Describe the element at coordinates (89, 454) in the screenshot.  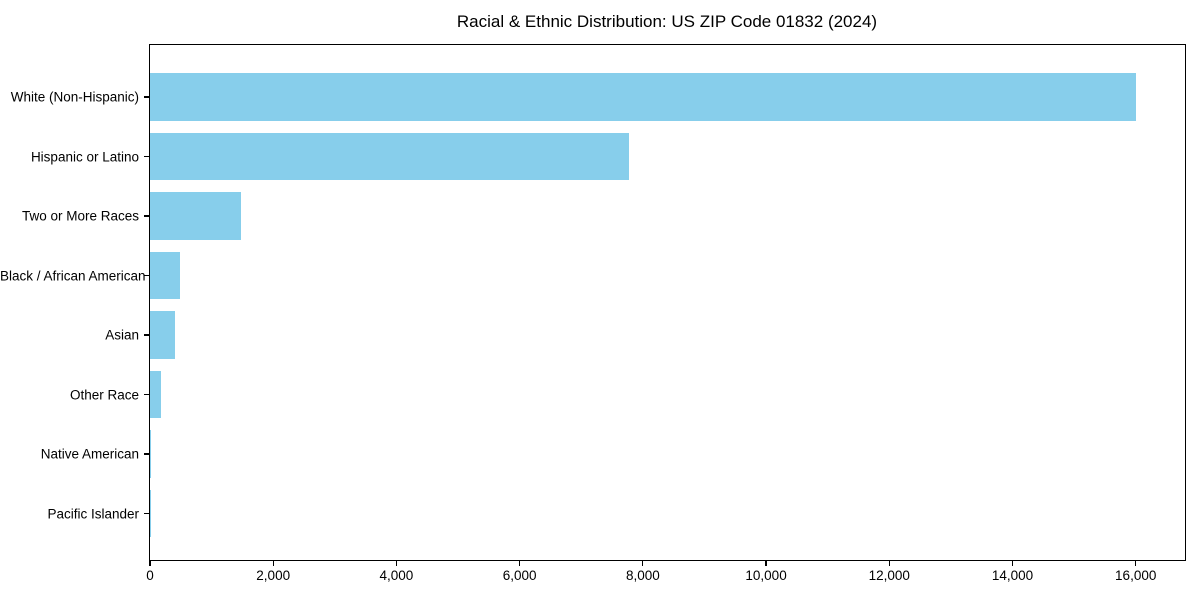
I see `y-axis-label: Native American` at that location.